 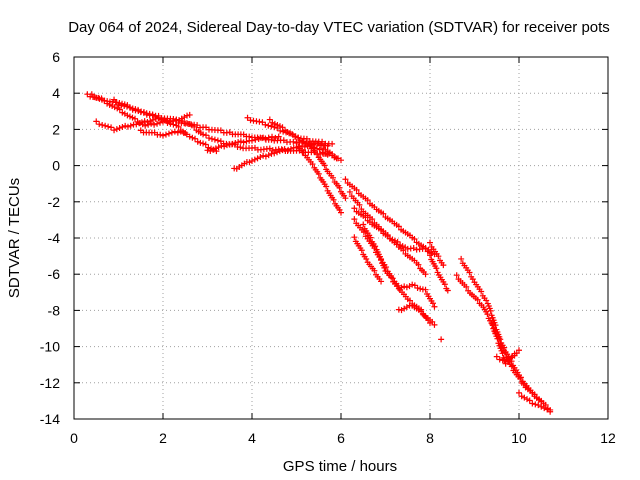 What do you see at coordinates (519, 438) in the screenshot?
I see `x-tick-label: 10` at bounding box center [519, 438].